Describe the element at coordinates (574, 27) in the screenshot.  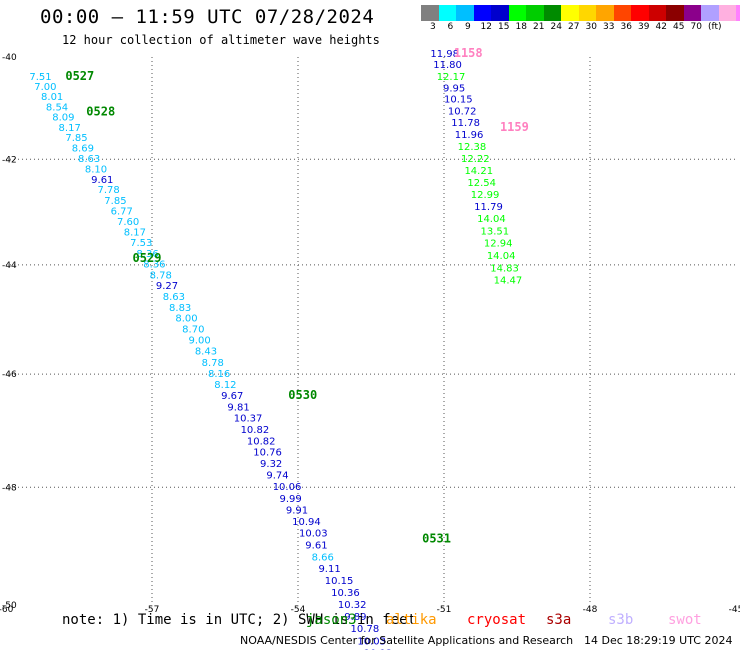
I see `legend-label: 27` at that location.